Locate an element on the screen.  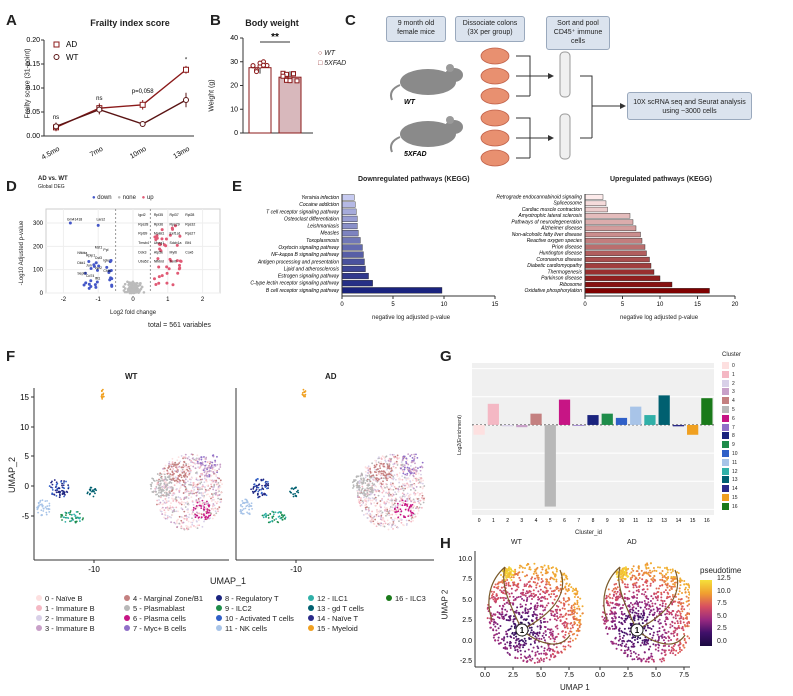
pseudotime-tick-label: 5.0 is located at coordinates (722, 616).